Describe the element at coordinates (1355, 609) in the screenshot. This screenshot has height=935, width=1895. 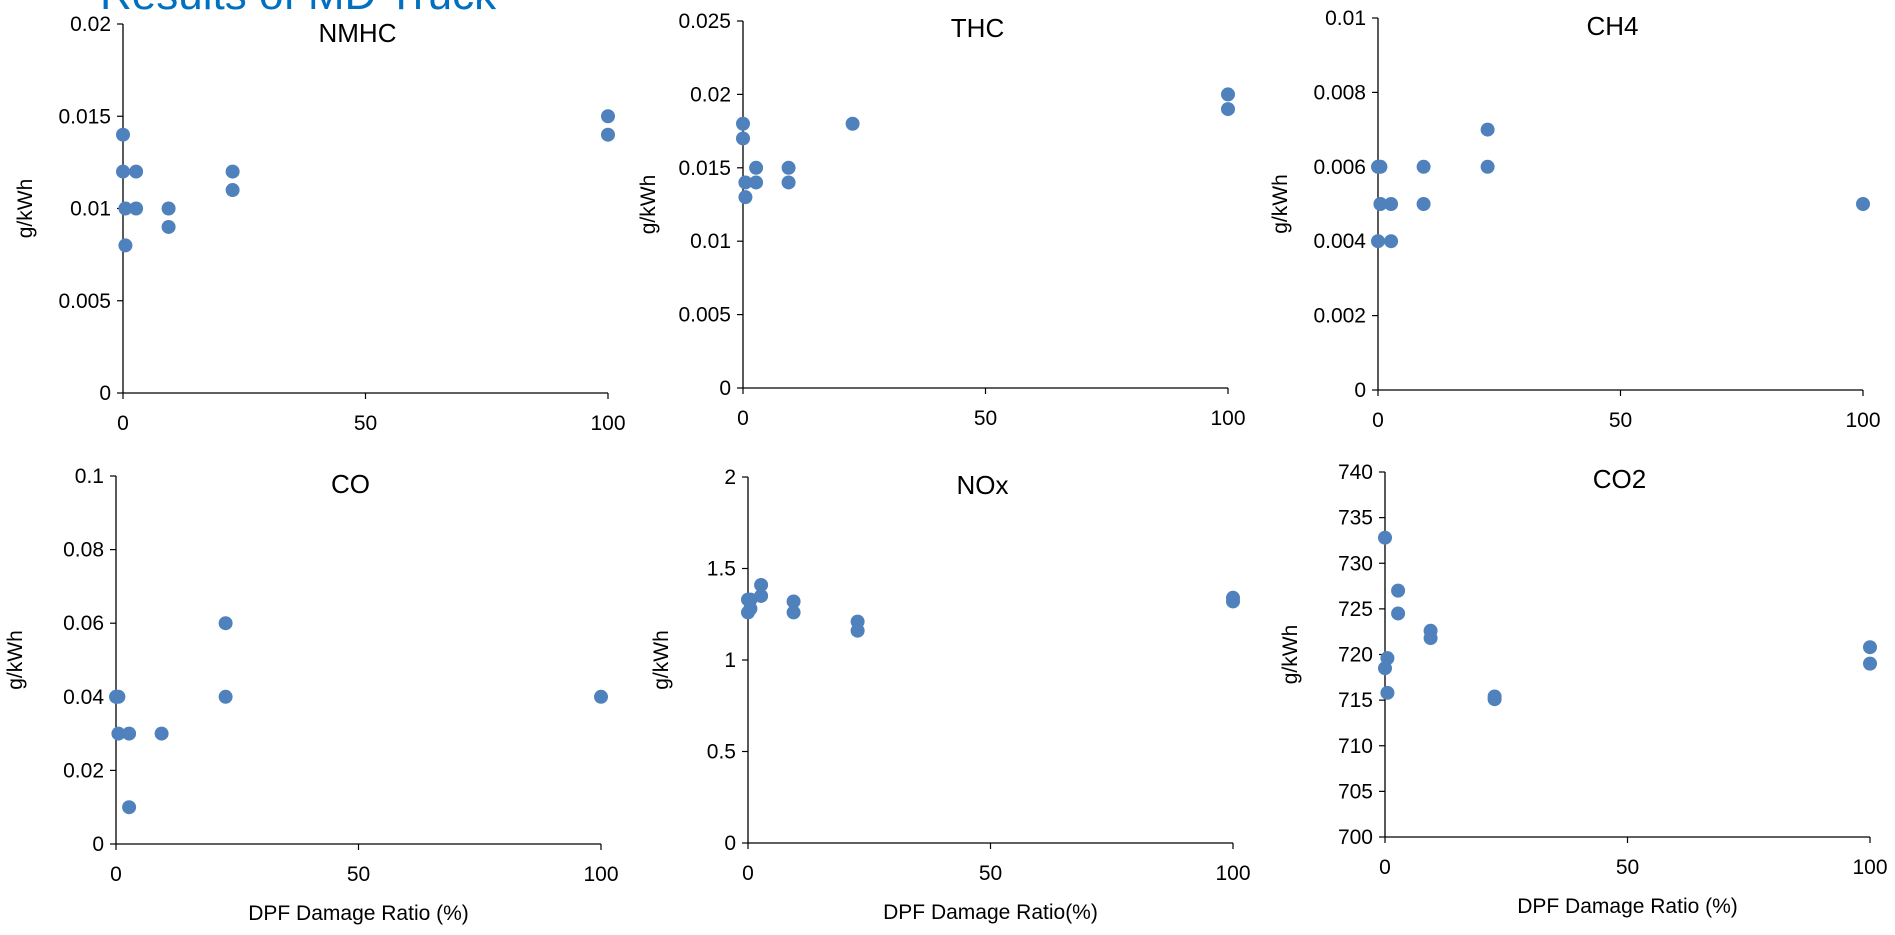
I see `y-tick-label: 725` at that location.